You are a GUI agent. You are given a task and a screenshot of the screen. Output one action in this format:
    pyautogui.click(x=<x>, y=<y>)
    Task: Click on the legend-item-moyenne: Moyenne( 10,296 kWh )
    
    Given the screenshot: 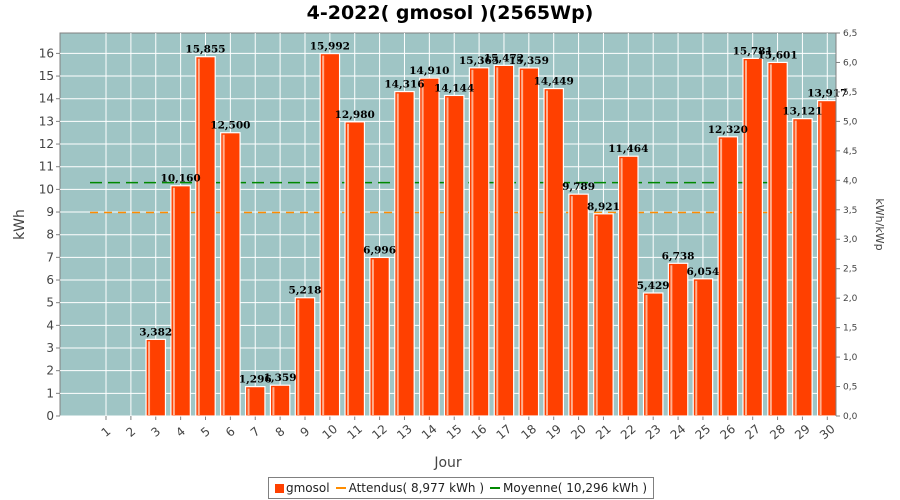 What is the action you would take?
    pyautogui.click(x=568, y=488)
    